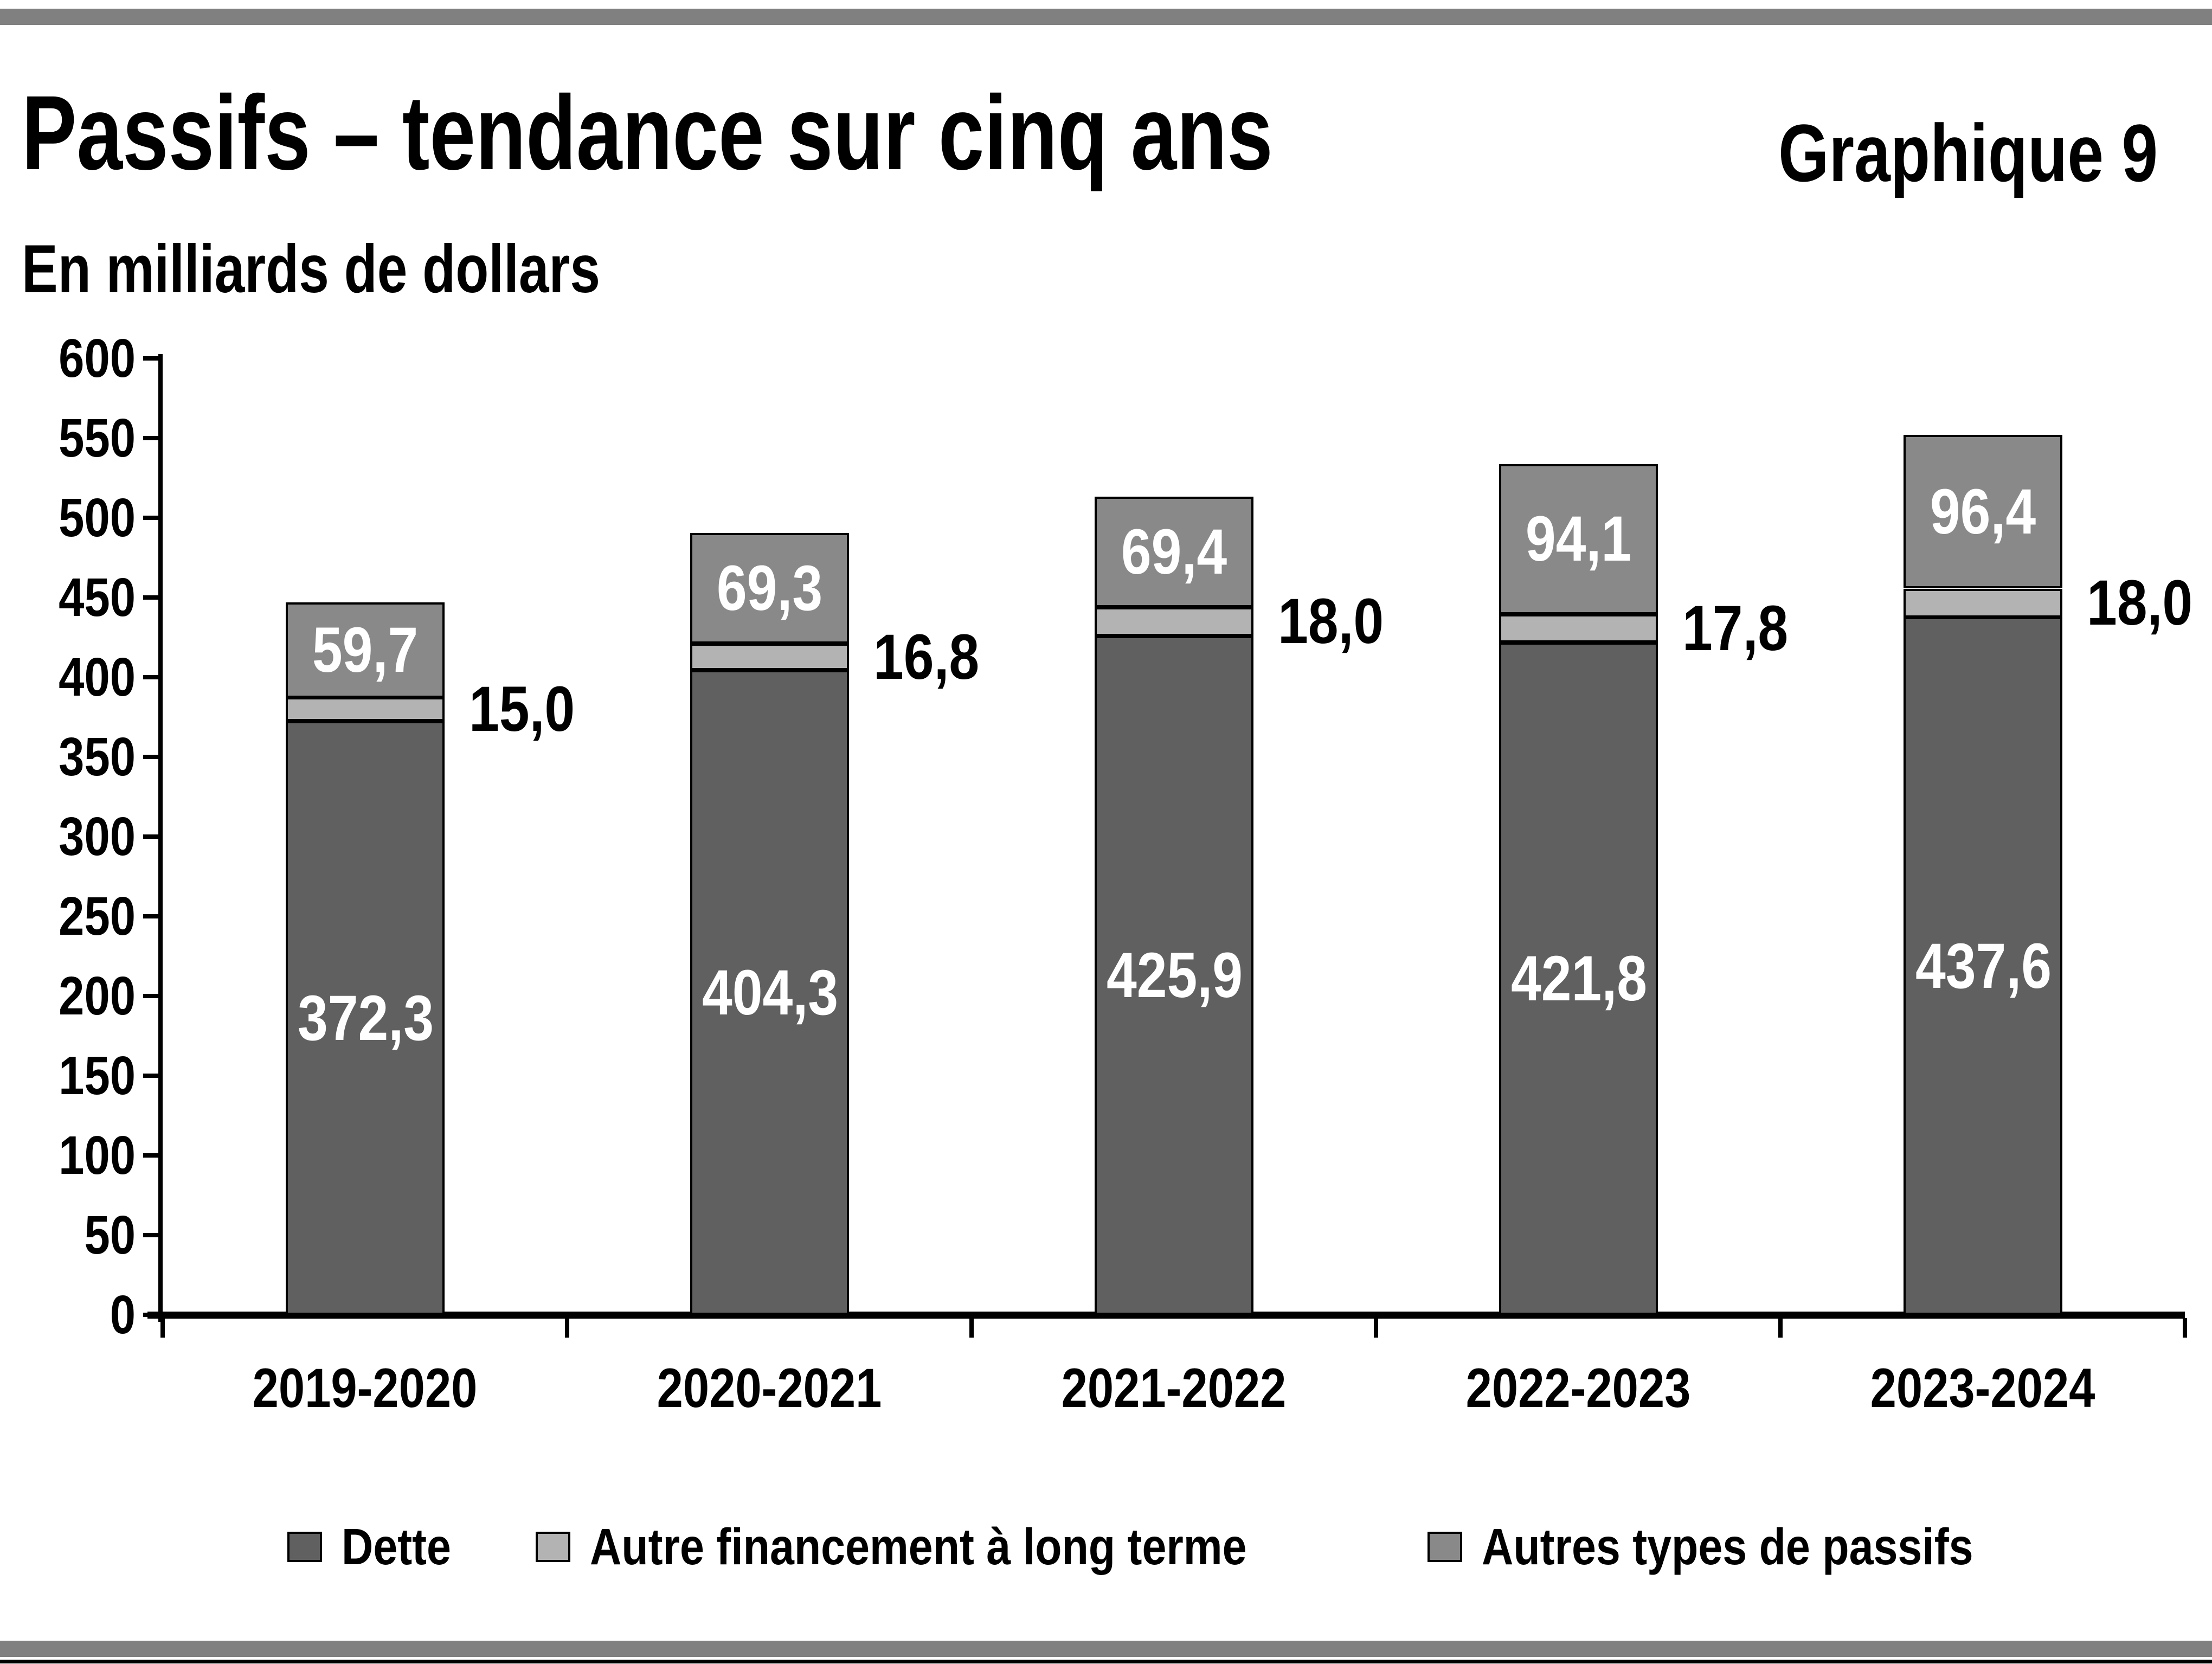  I want to click on x-axis-line, so click(1166, 1315).